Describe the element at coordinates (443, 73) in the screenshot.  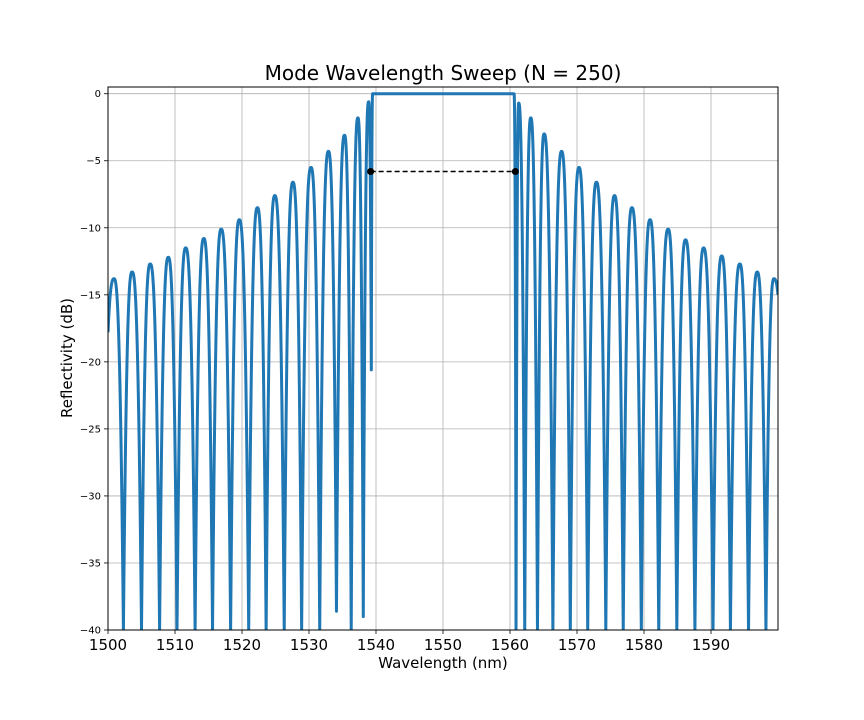
I see `chart-title: Mode Wavelength Sweep (N = 250)` at that location.